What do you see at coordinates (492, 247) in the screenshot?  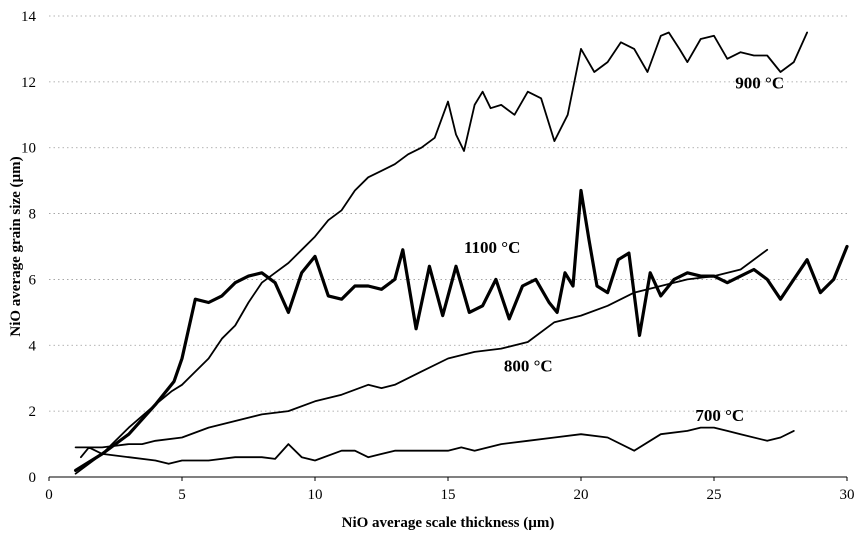 I see `series-label: 1100 °C` at bounding box center [492, 247].